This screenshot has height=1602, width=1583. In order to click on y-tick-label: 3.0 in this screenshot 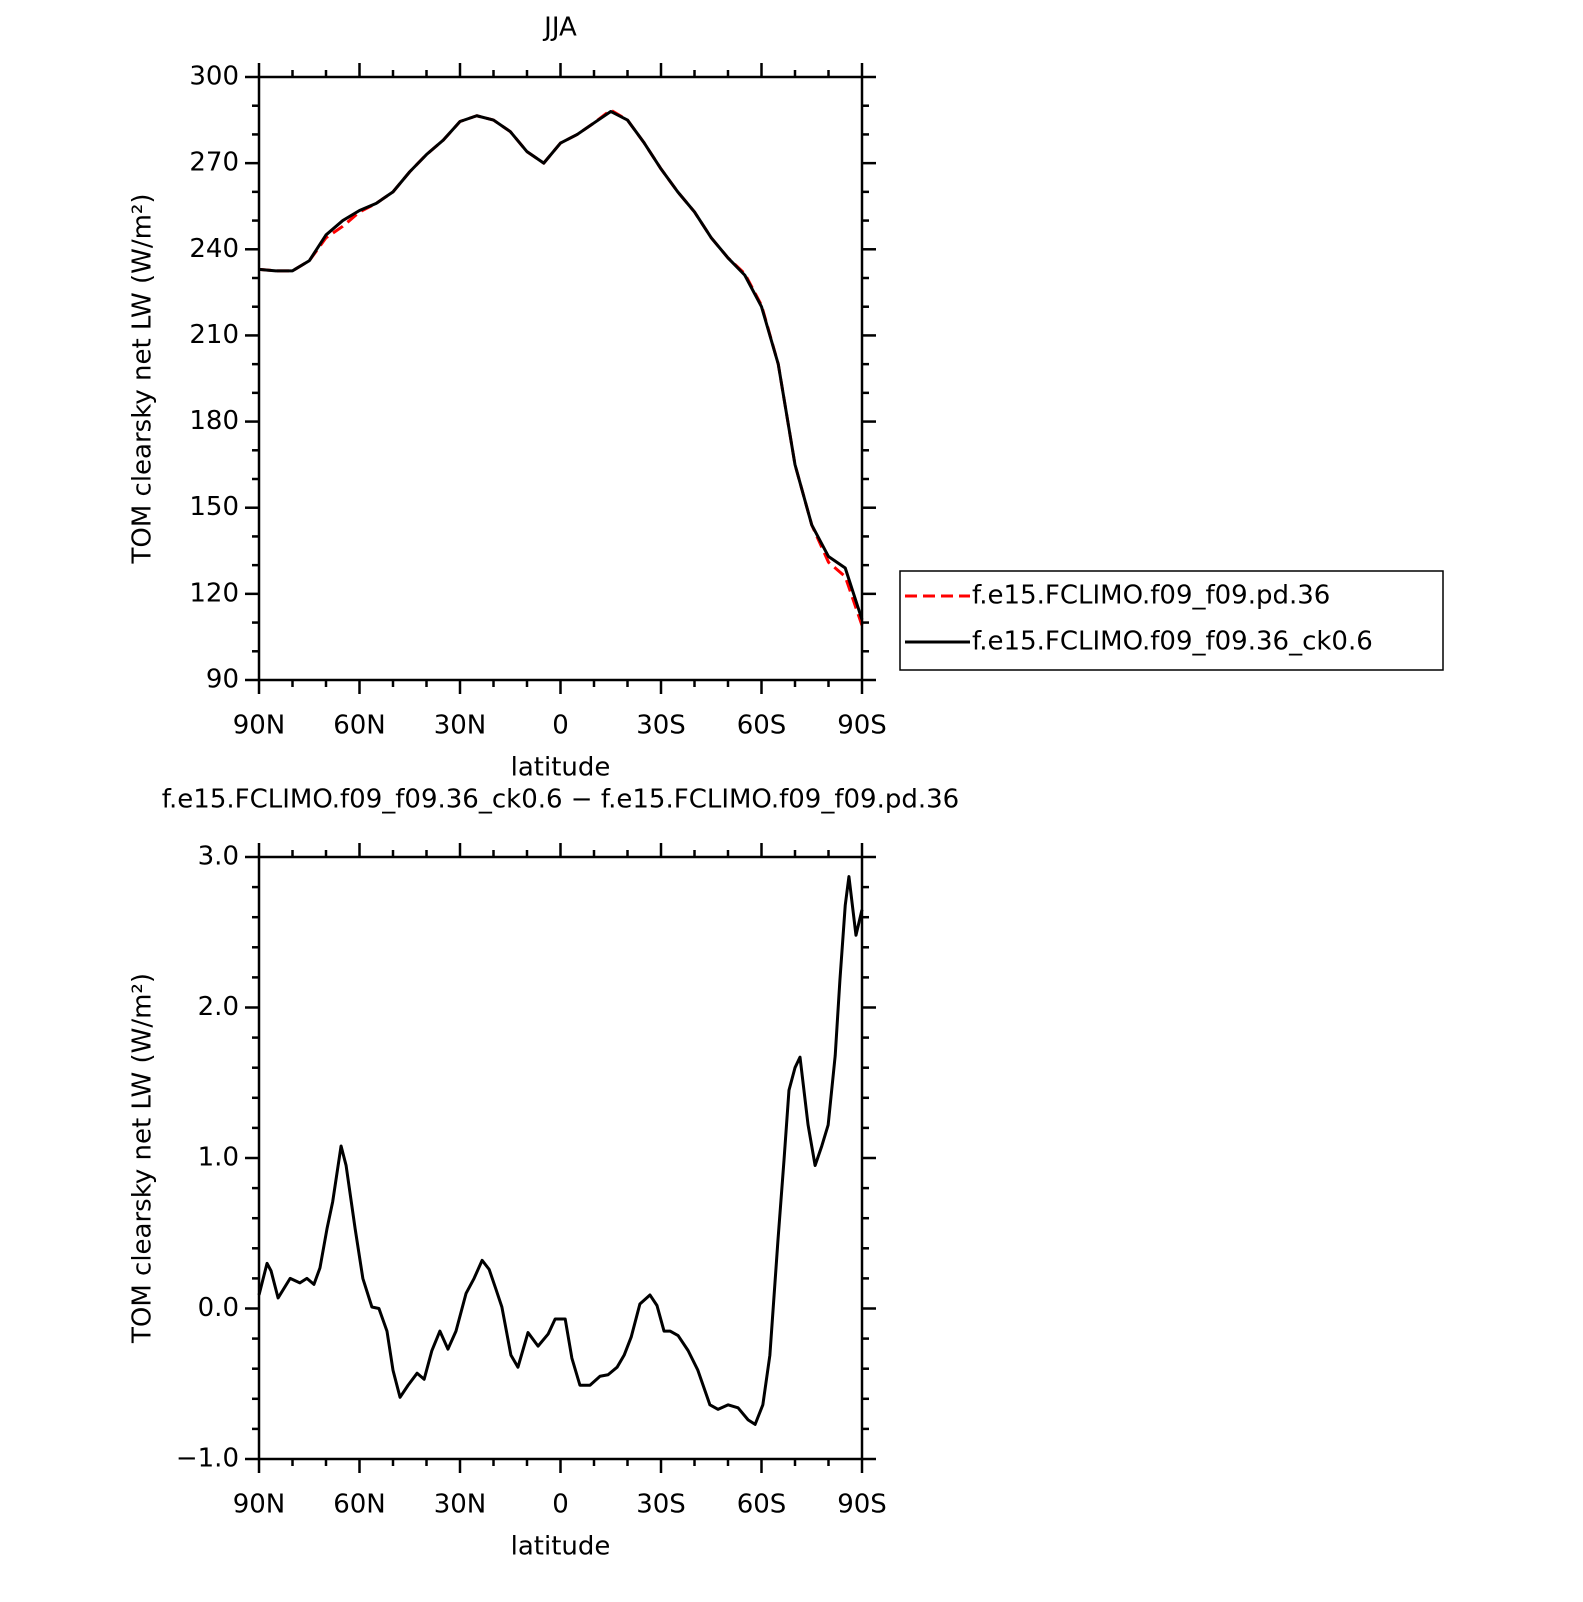, I will do `click(218, 857)`.